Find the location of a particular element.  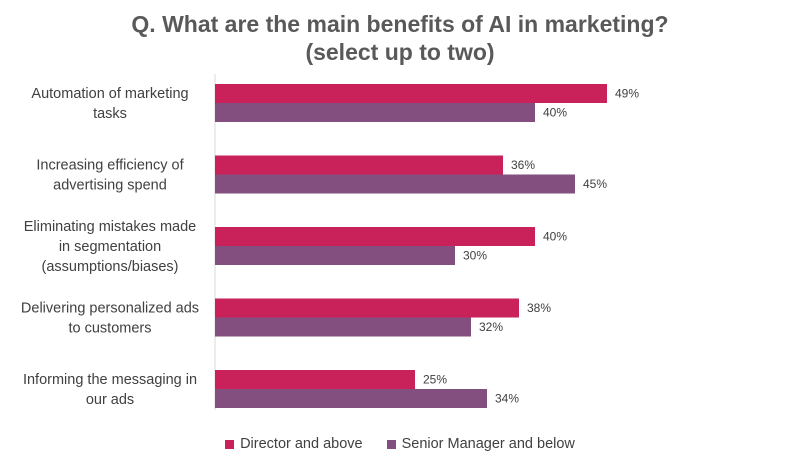

data-label: 38% is located at coordinates (539, 308).